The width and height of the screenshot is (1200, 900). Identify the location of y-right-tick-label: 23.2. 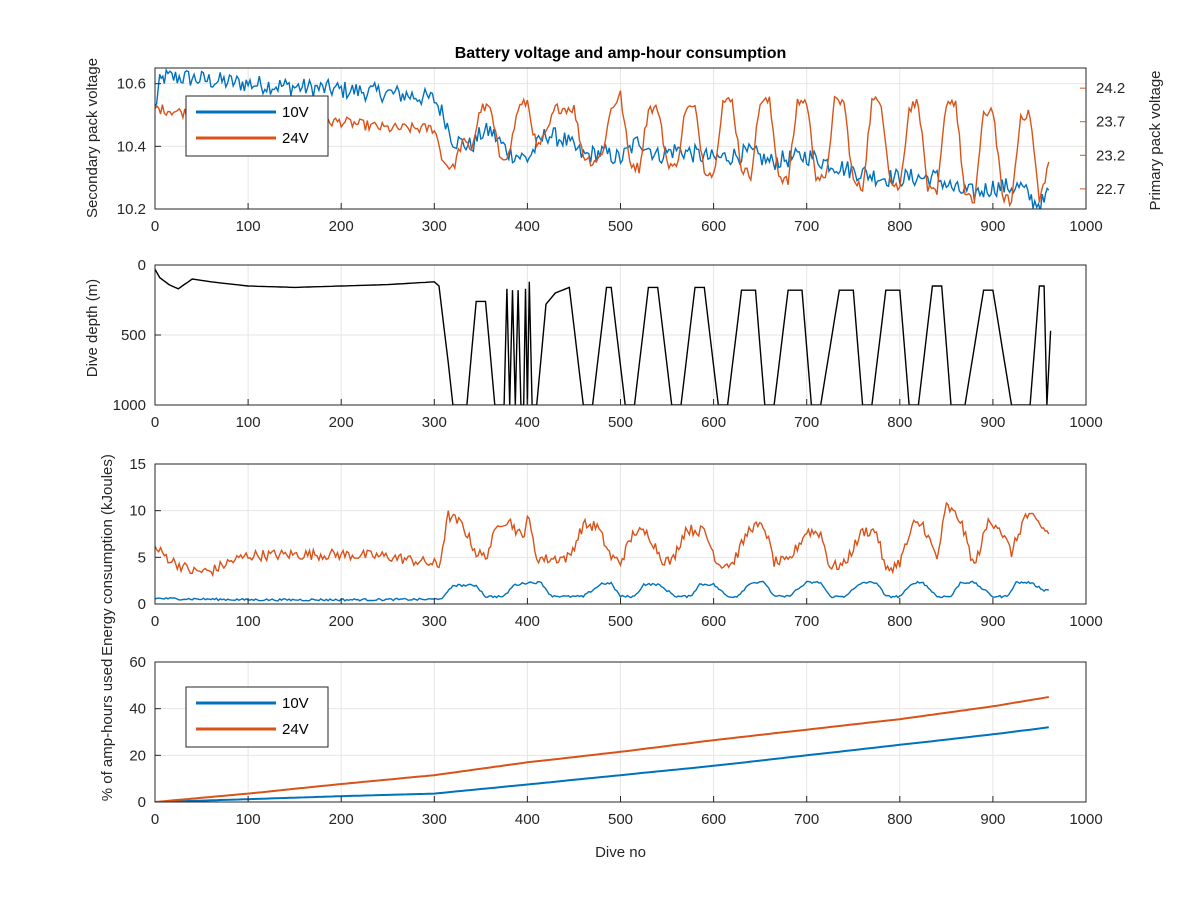
(1110, 155).